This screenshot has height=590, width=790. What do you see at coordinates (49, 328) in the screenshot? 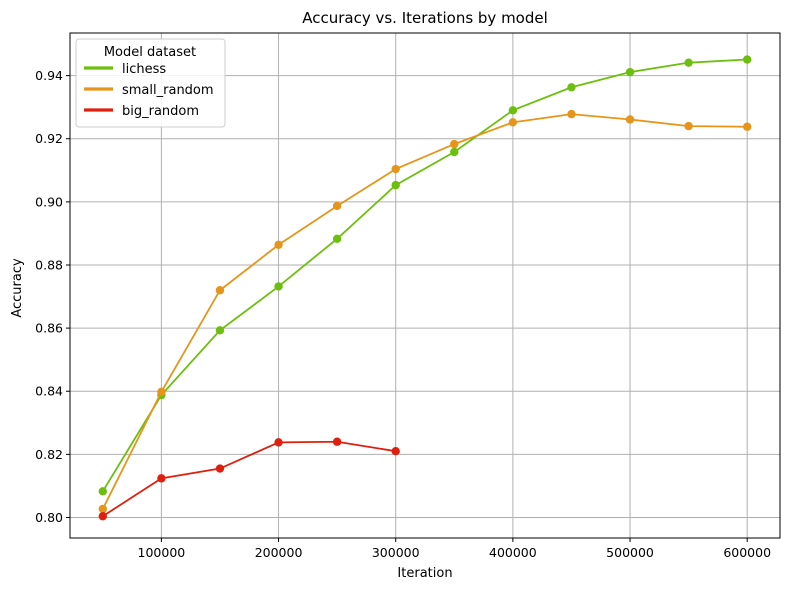
I see `y-tick-label: 0.86` at bounding box center [49, 328].